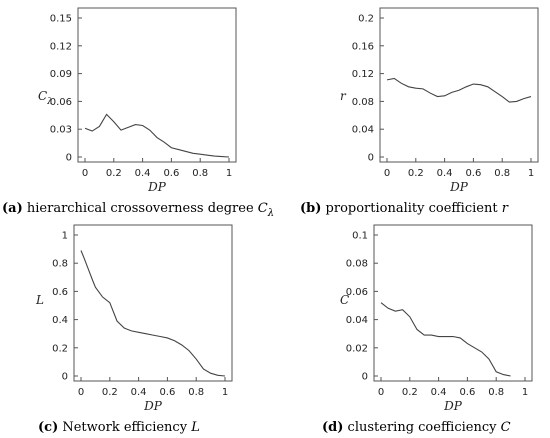  I want to click on panel-caption: (c) Network efficiency L, so click(119, 427).